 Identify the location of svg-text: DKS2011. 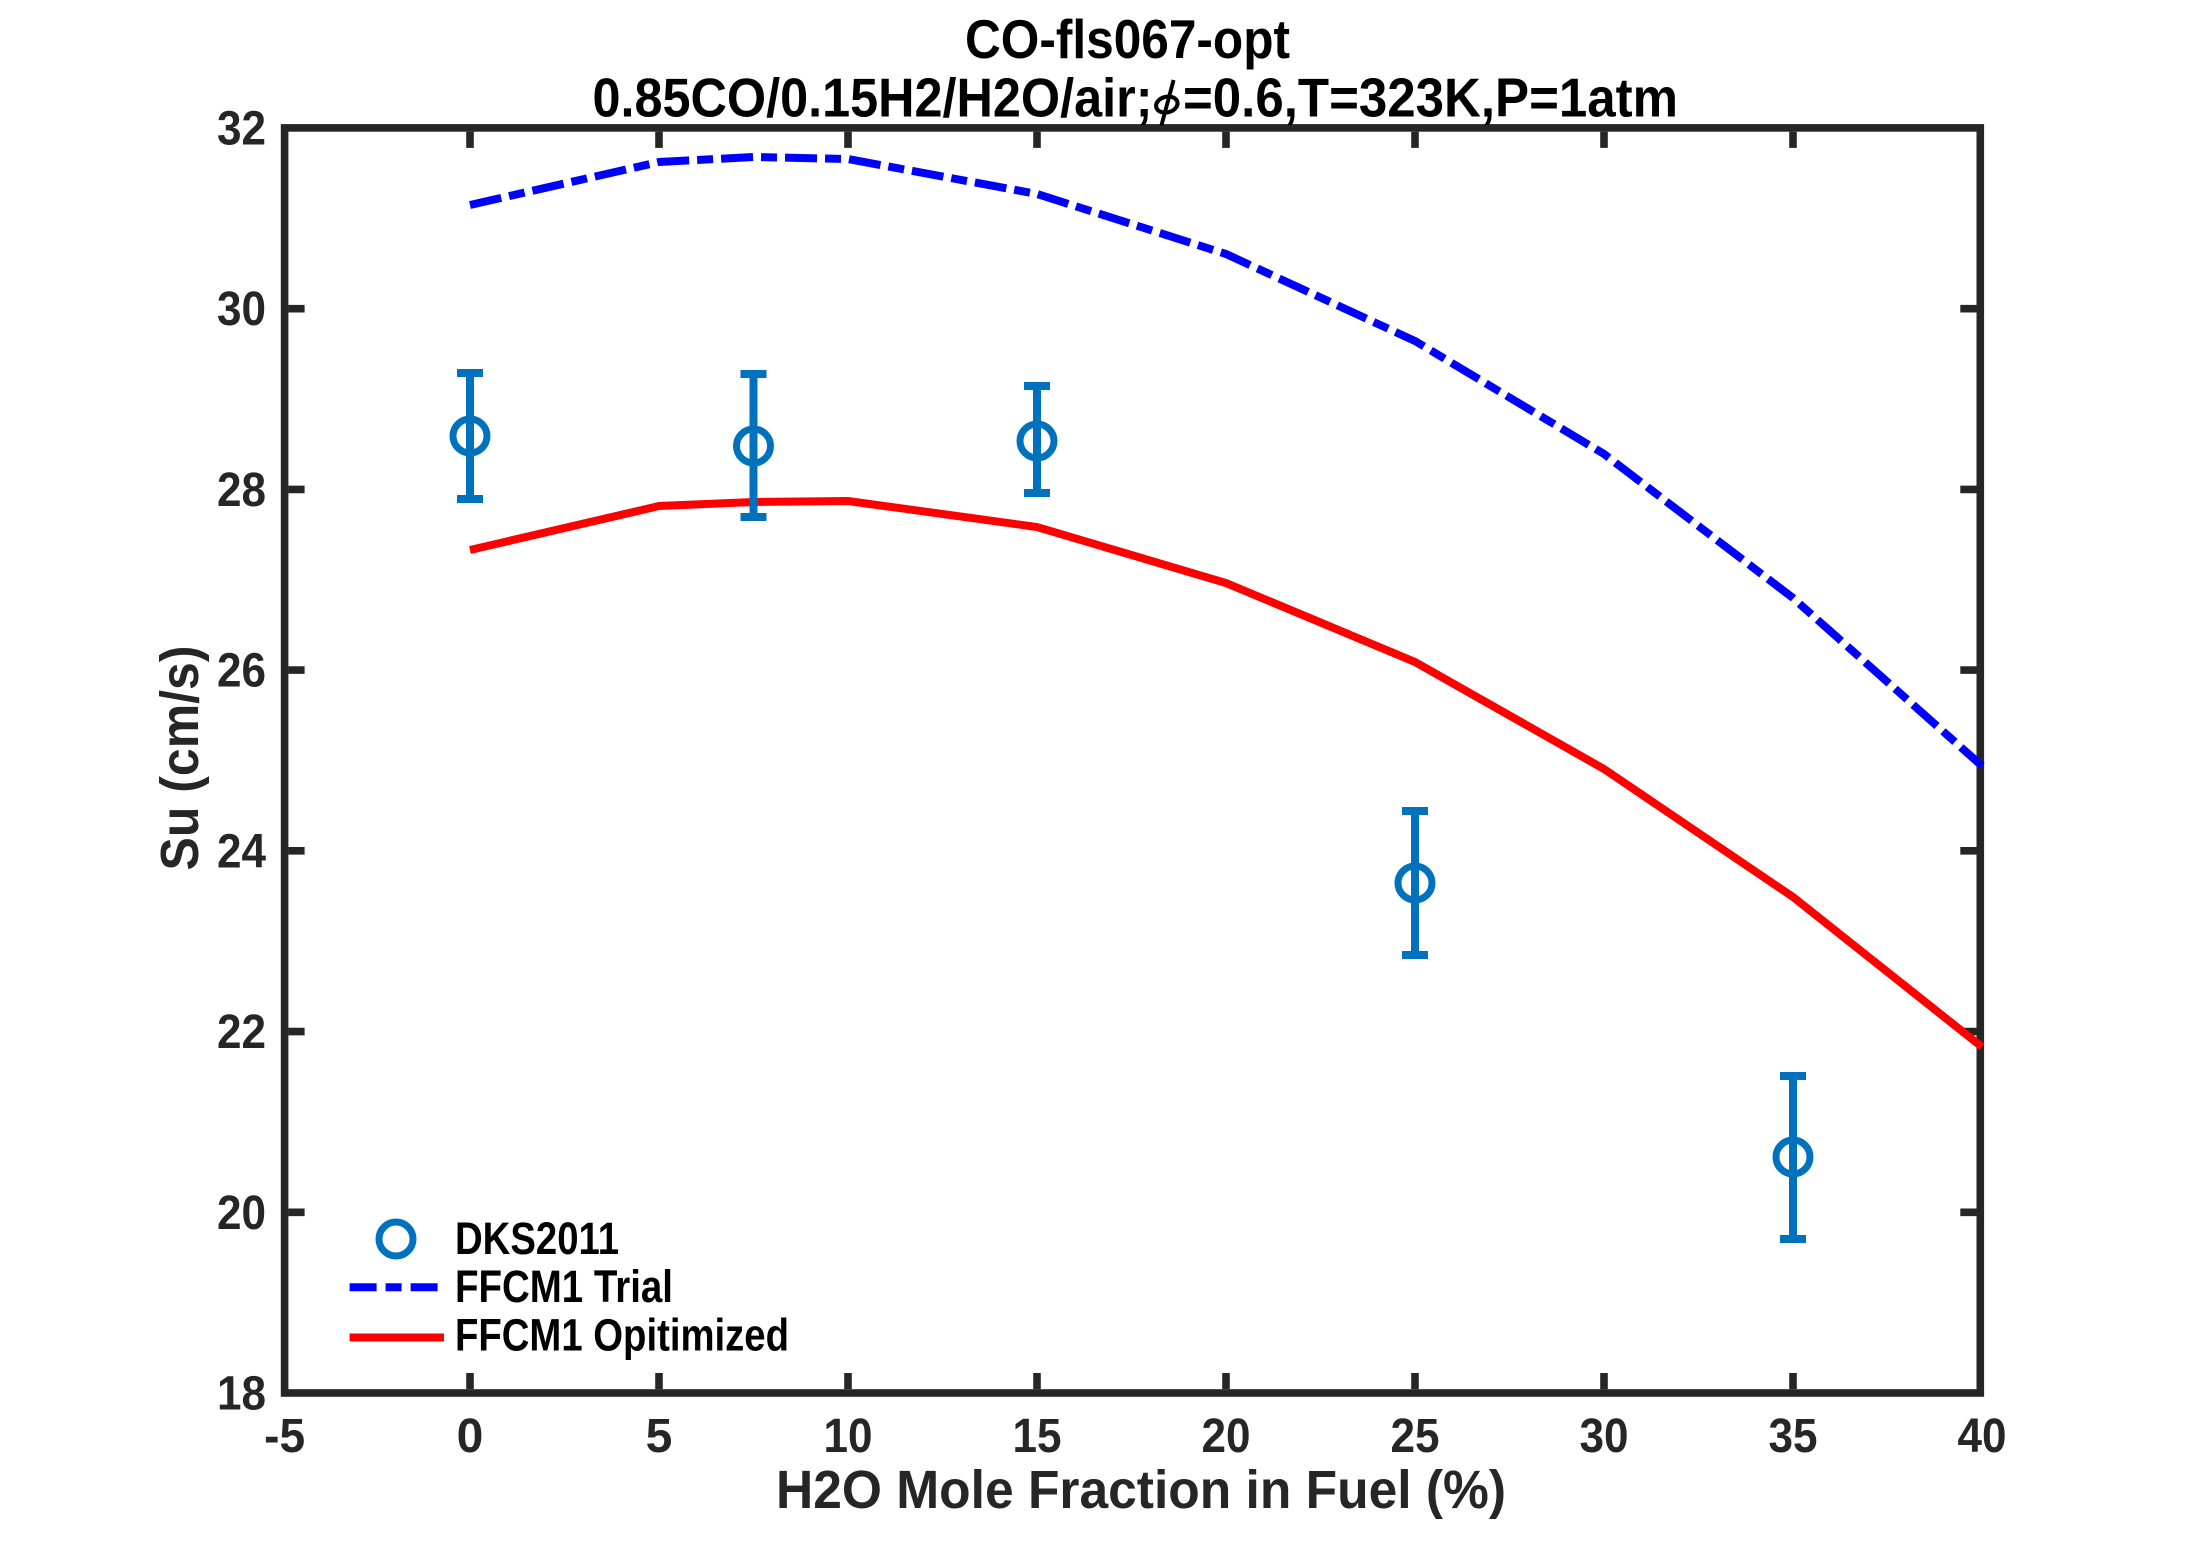
(537, 1238).